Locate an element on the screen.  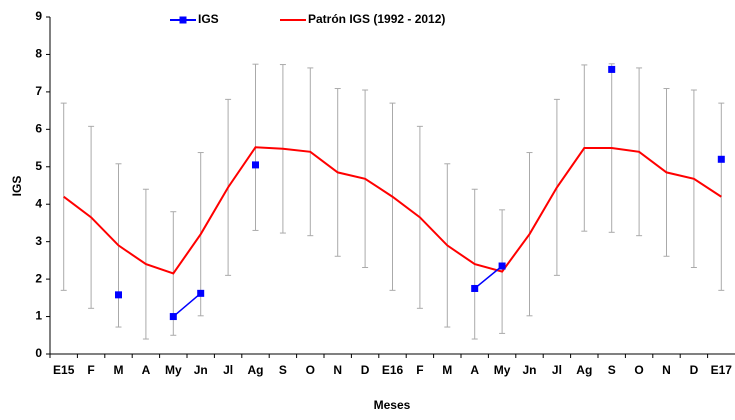
y-tick-label: 8 is located at coordinates (38, 54).